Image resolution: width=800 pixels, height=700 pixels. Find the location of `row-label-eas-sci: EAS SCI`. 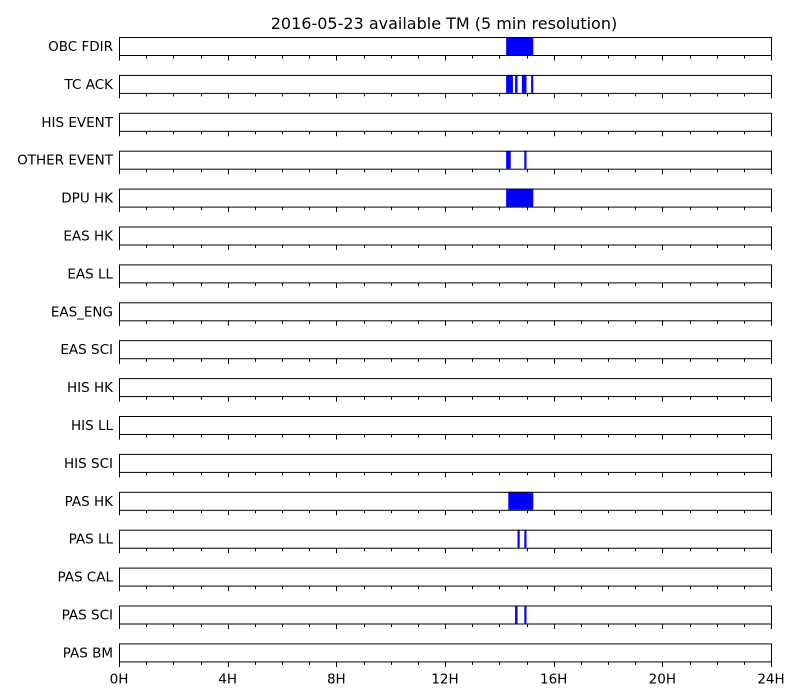

row-label-eas-sci: EAS SCI is located at coordinates (86, 350).